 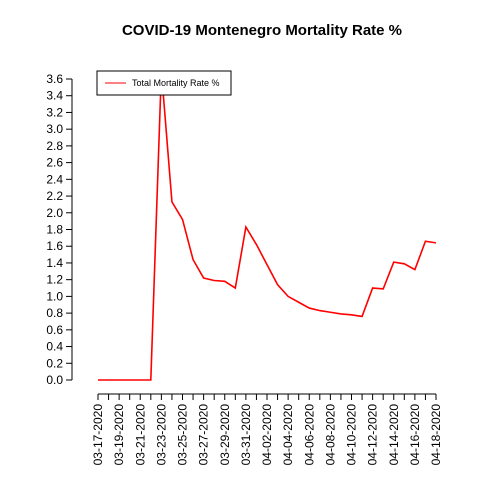 What do you see at coordinates (54, 246) in the screenshot?
I see `y-tick-label: 1.6` at bounding box center [54, 246].